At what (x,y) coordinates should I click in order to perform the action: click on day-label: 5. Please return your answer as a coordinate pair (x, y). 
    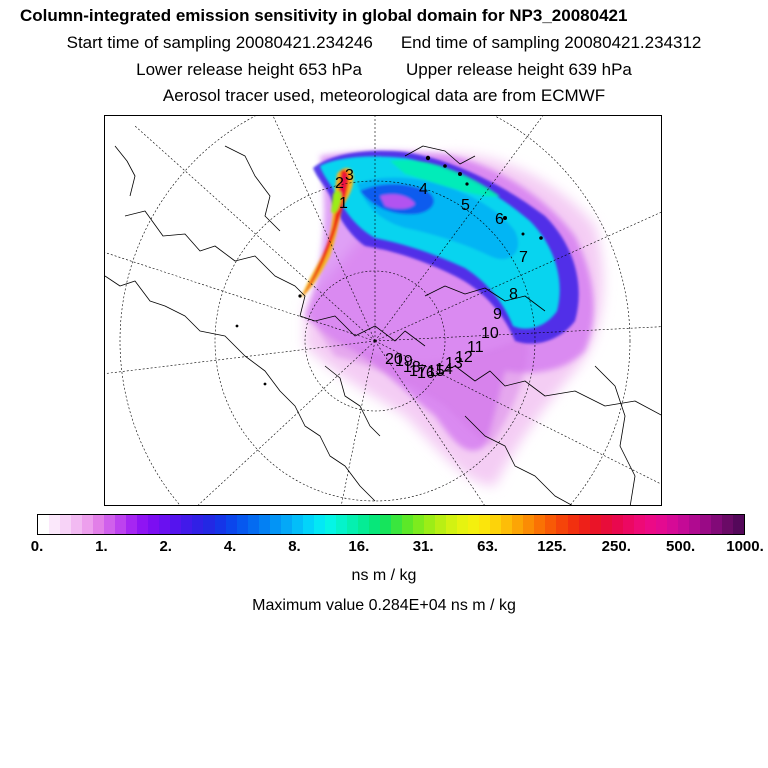
    Looking at the image, I should click on (465, 205).